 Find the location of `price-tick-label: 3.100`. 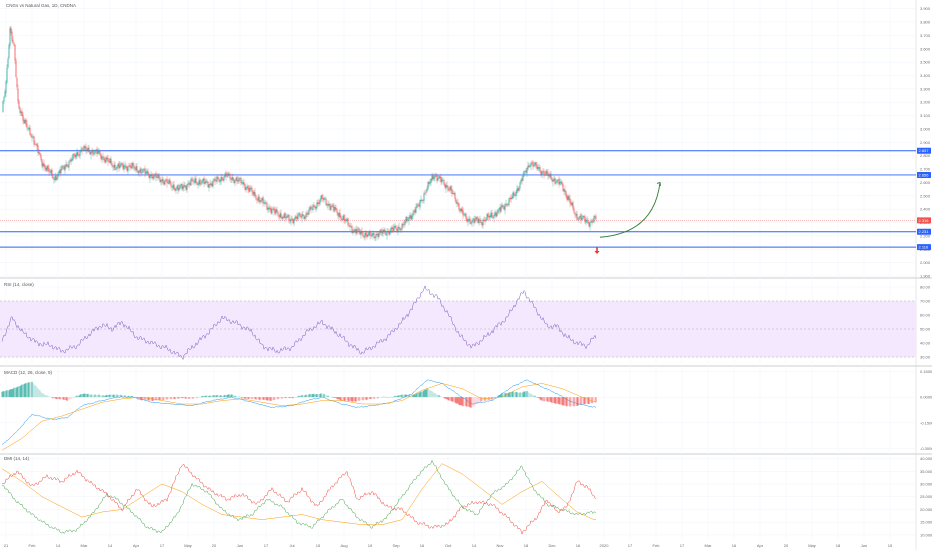

price-tick-label: 3.100 is located at coordinates (925, 115).